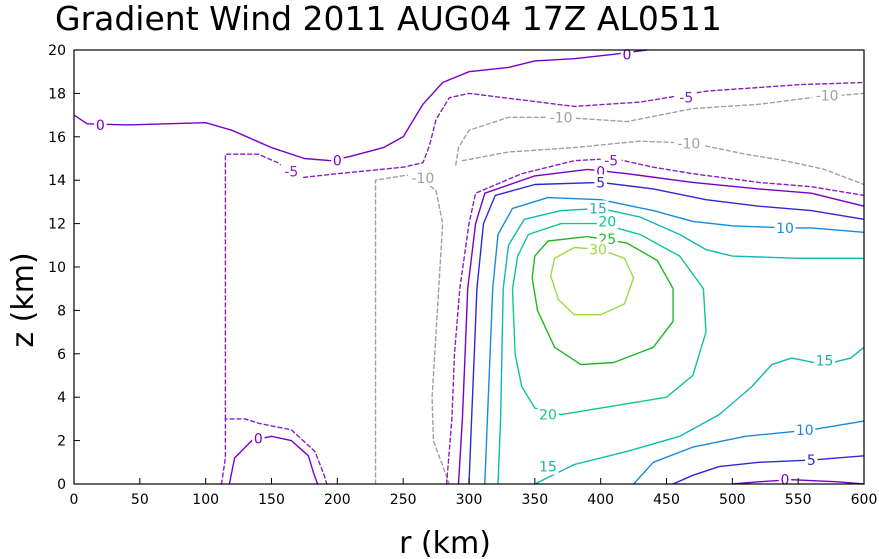 The image size is (879, 559). Describe the element at coordinates (57, 51) in the screenshot. I see `y-tick-label: 20` at that location.